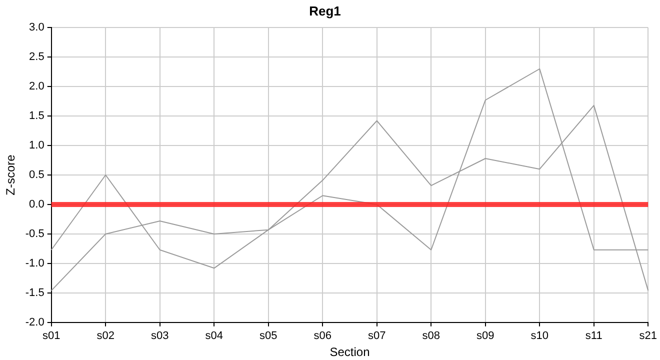 The image size is (660, 360). I want to click on y-tick-label: 2.5, so click(36, 57).